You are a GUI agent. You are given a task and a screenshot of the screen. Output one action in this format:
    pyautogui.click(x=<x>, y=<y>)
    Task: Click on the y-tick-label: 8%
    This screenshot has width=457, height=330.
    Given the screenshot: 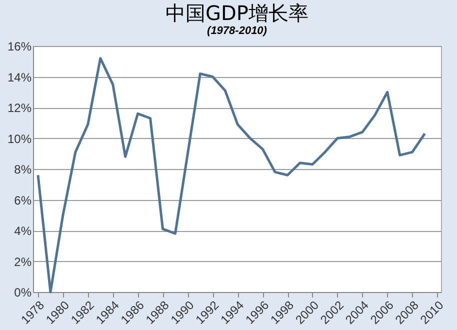 What is the action you would take?
    pyautogui.click(x=23, y=169)
    